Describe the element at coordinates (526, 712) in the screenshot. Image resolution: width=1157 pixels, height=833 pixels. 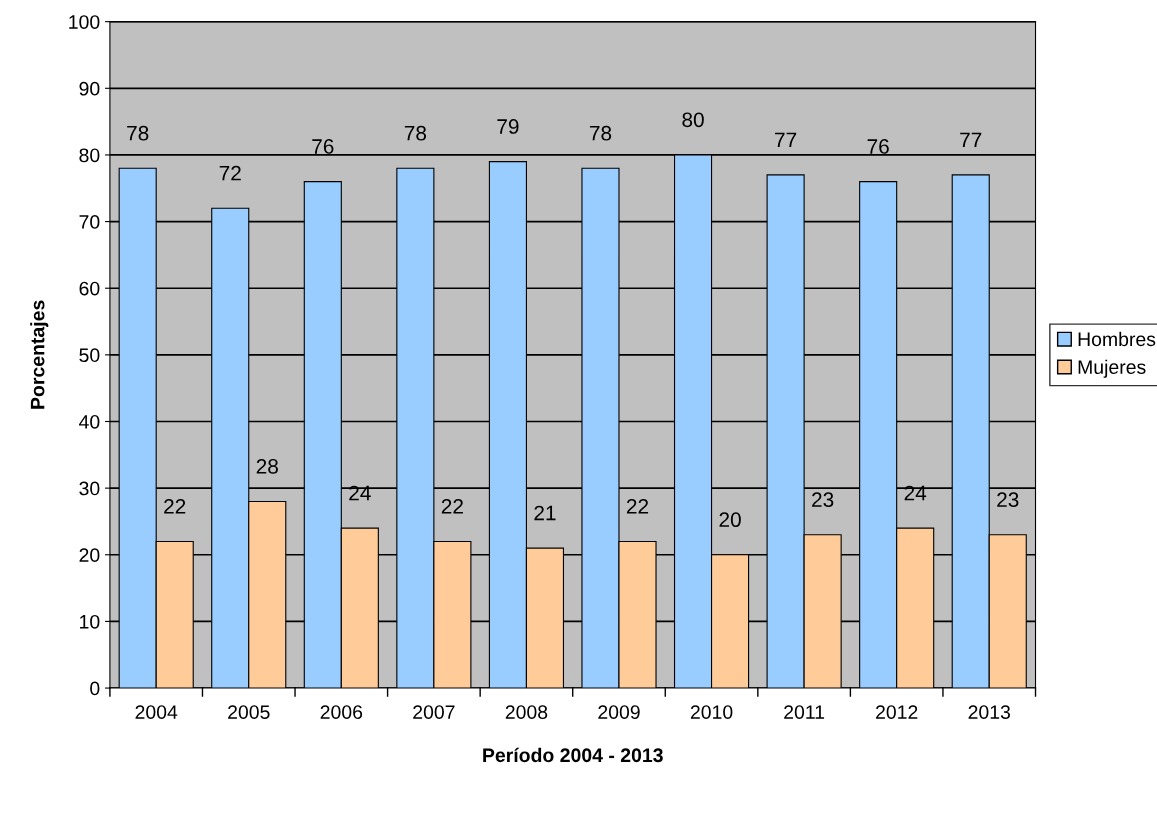
I see `x-tick-label: 2008` at that location.